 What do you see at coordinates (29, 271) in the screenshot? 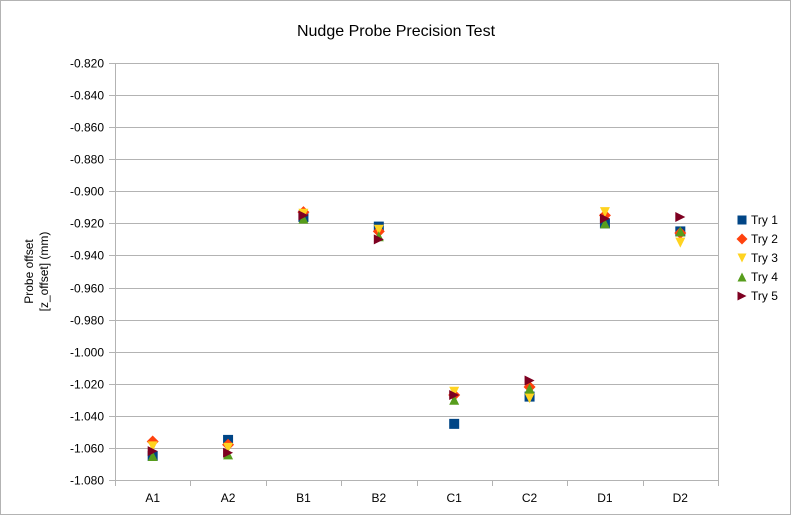
I see `y-axis-title-line: Probe offset` at bounding box center [29, 271].